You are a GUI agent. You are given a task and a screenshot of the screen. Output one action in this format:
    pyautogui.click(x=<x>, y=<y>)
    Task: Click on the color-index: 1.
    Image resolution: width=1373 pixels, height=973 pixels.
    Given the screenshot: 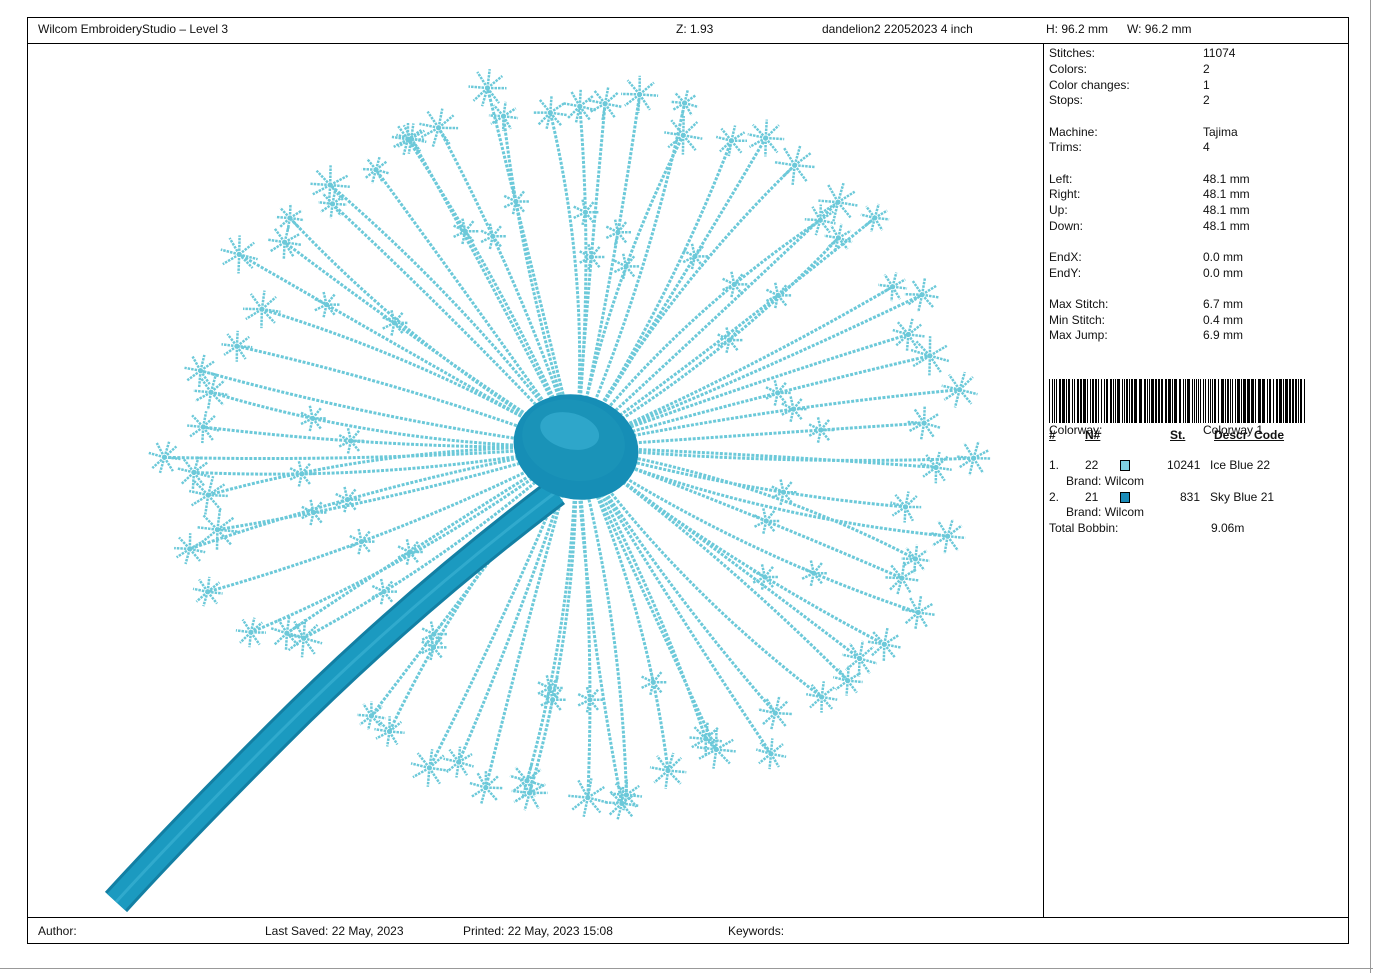 What is the action you would take?
    pyautogui.click(x=1054, y=465)
    